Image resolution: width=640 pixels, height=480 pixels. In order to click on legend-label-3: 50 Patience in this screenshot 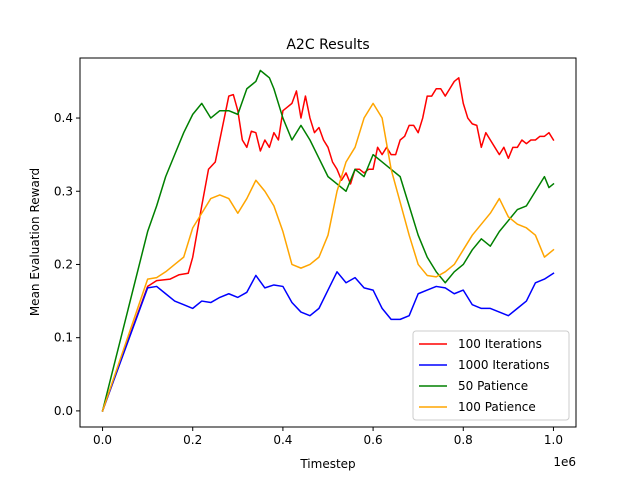, I will do `click(493, 386)`.